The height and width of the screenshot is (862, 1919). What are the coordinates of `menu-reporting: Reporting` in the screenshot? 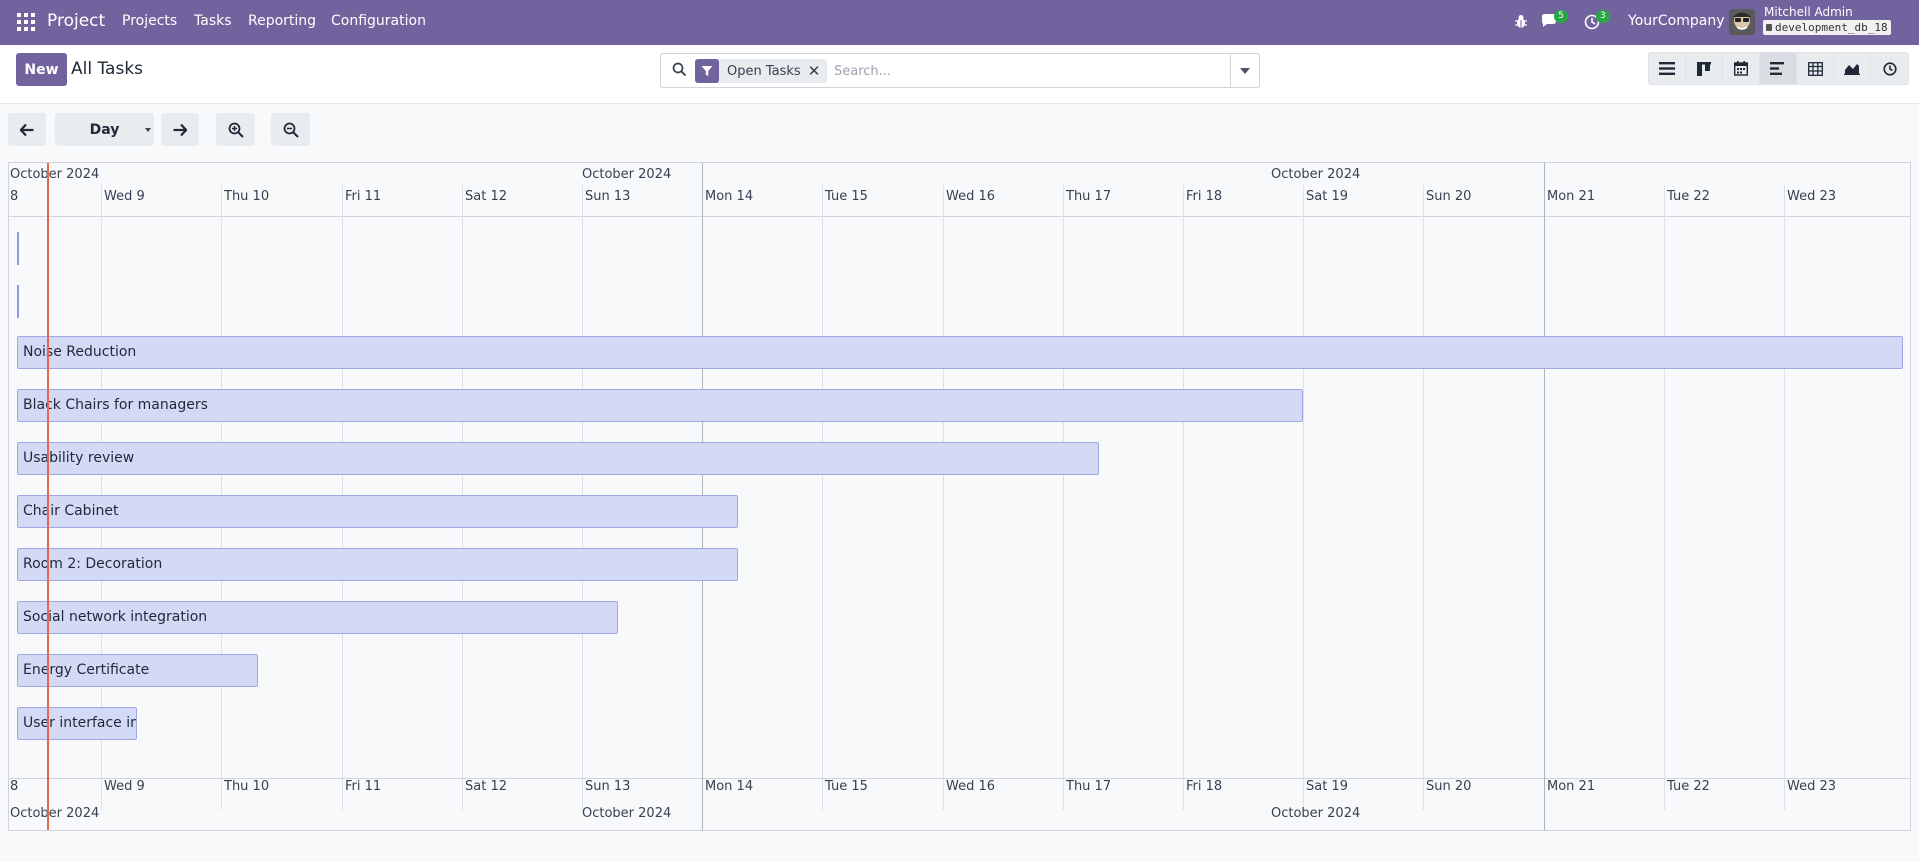 It's located at (282, 21).